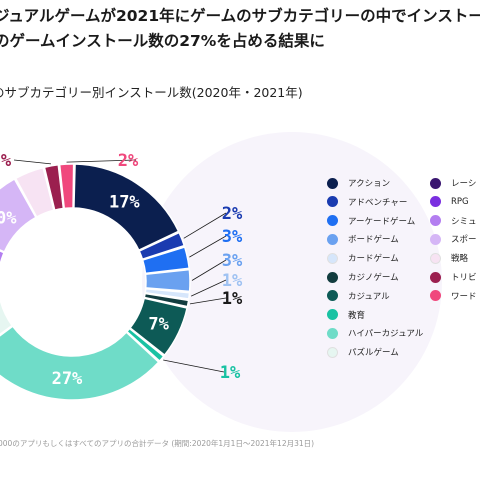 The width and height of the screenshot is (480, 480). What do you see at coordinates (373, 259) in the screenshot?
I see `legend-label: カードゲーム` at bounding box center [373, 259].